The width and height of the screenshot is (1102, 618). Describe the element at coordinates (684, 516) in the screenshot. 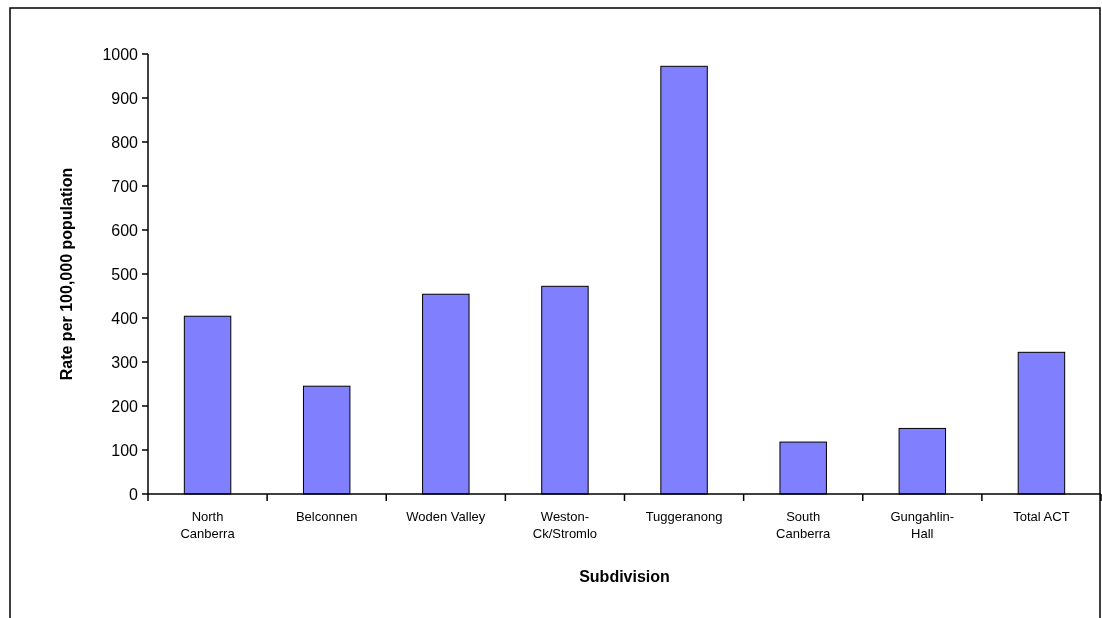

I see `x-tick-label: Tuggeranong` at that location.